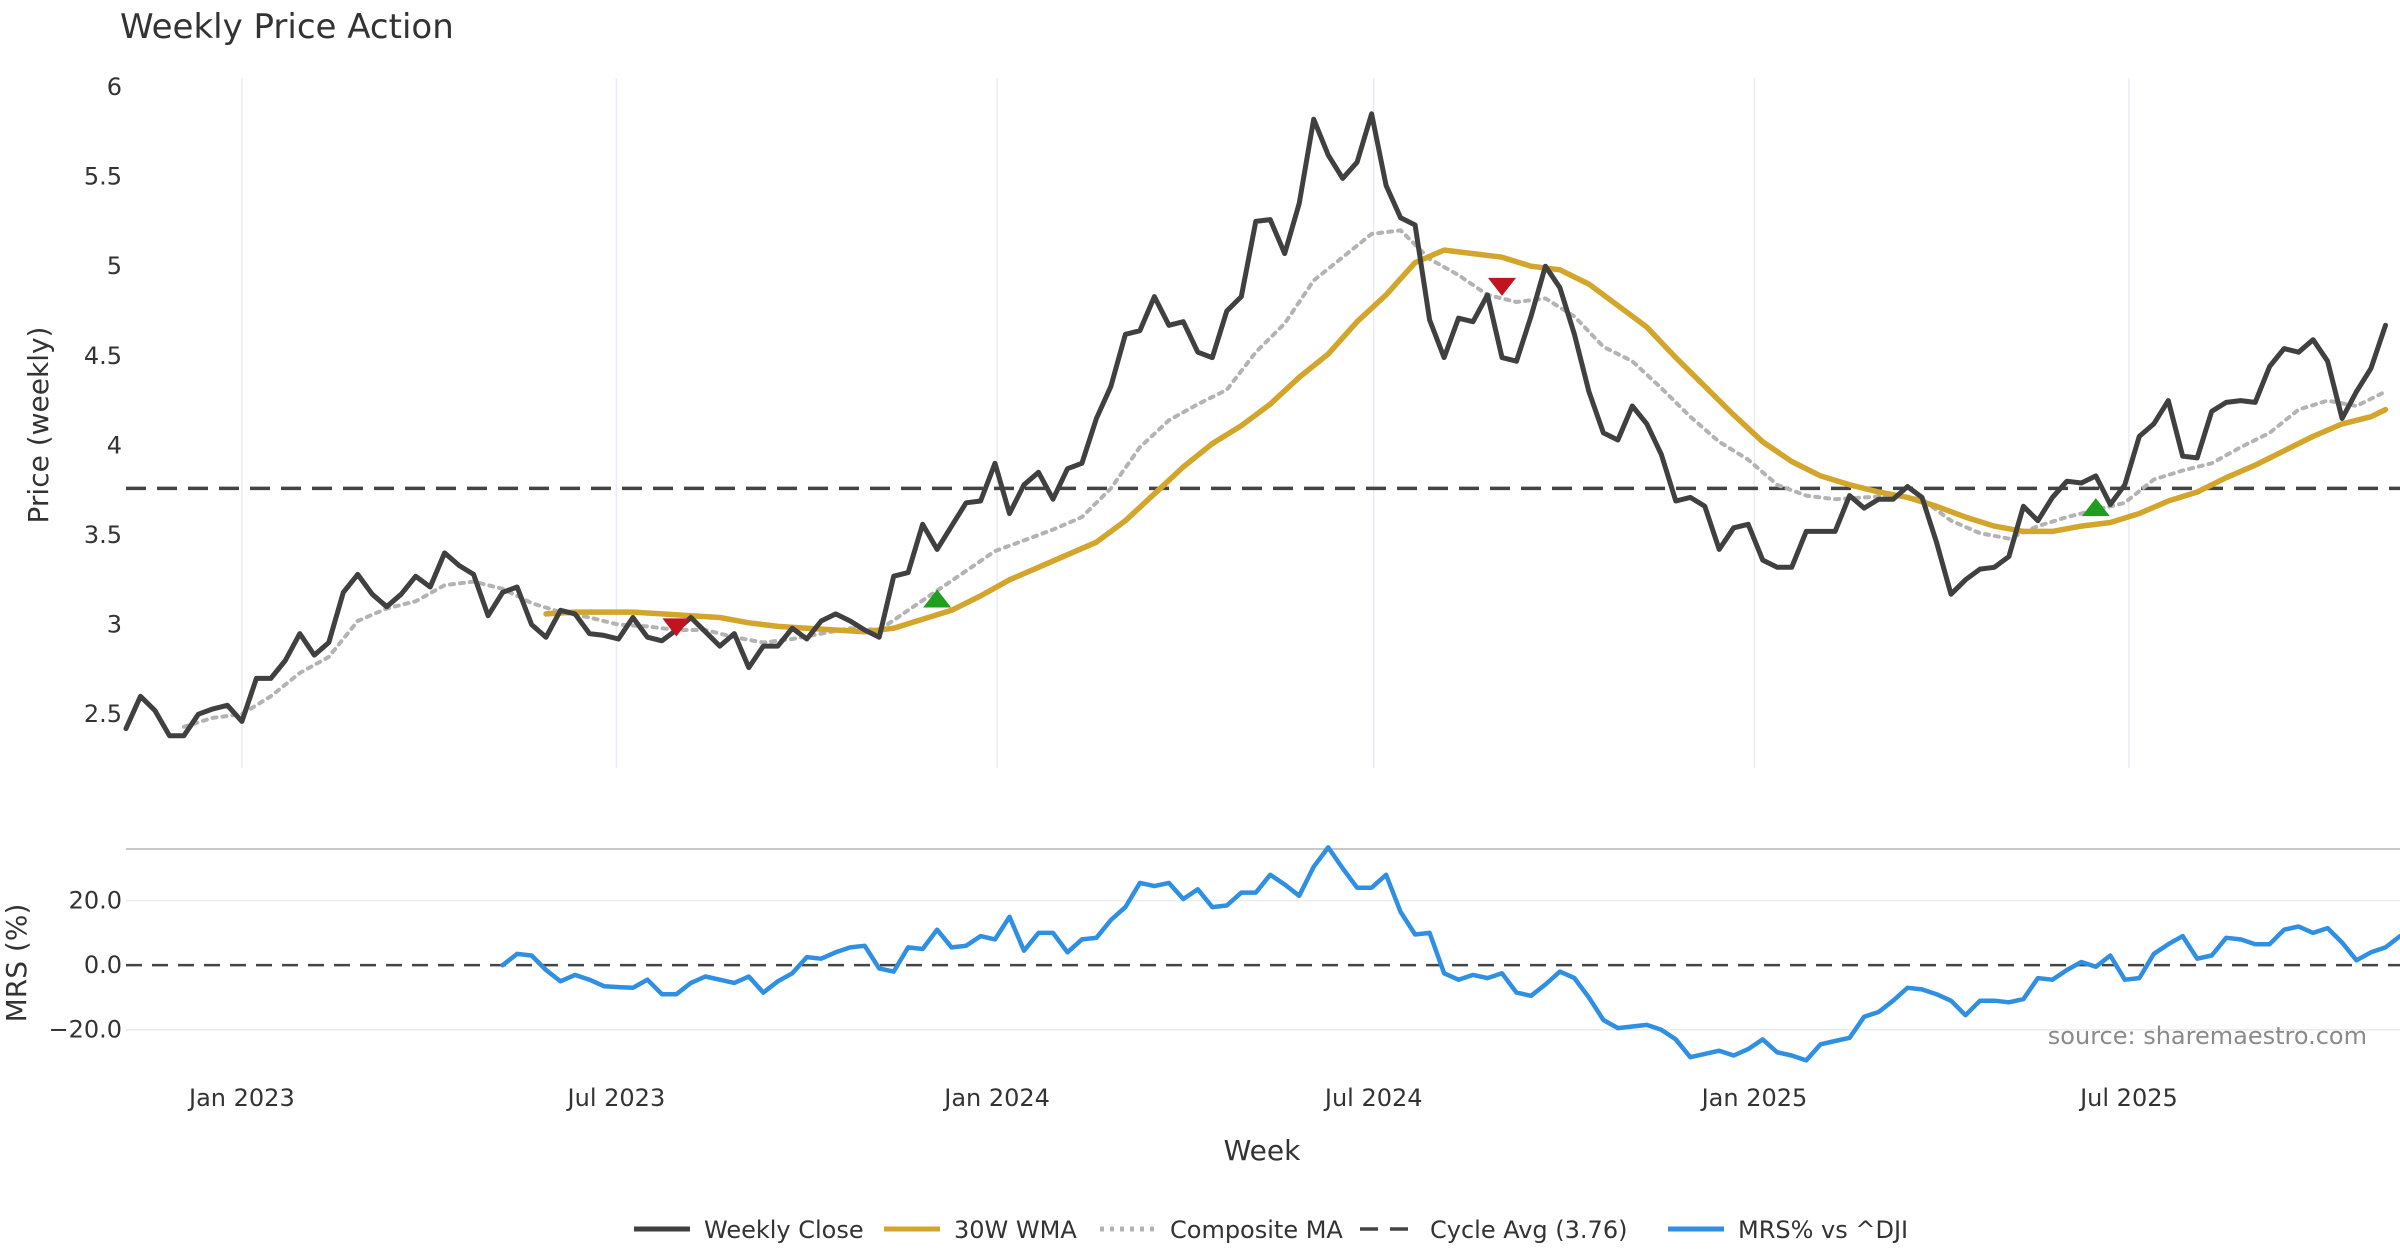 The image size is (2400, 1260). I want to click on mrs-line, so click(1450, 954).